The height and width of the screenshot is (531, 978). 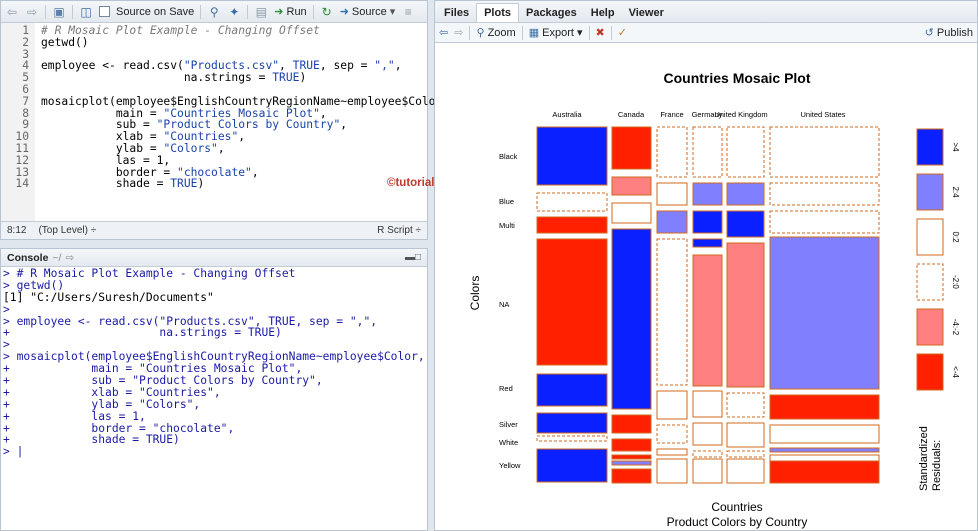 What do you see at coordinates (955, 147) in the screenshot?
I see `legend-label: >4` at bounding box center [955, 147].